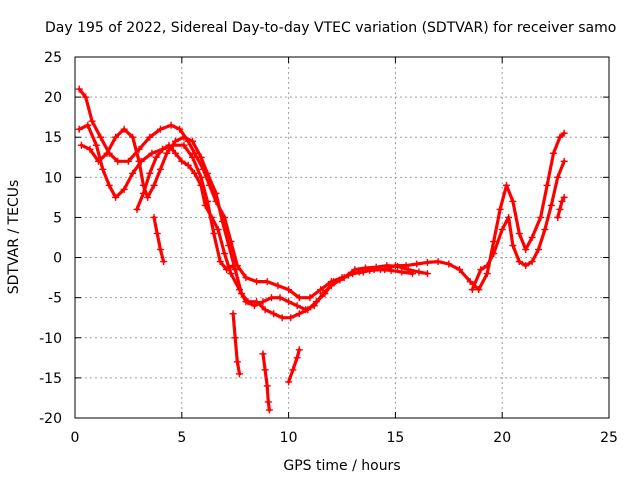 The width and height of the screenshot is (640, 480). Describe the element at coordinates (181, 438) in the screenshot. I see `x-tick-label: 5` at that location.